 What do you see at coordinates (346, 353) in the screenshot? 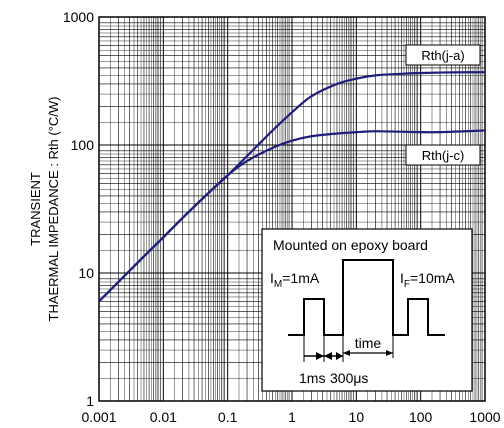
I see `inset-time-arrowhead-left` at bounding box center [346, 353].